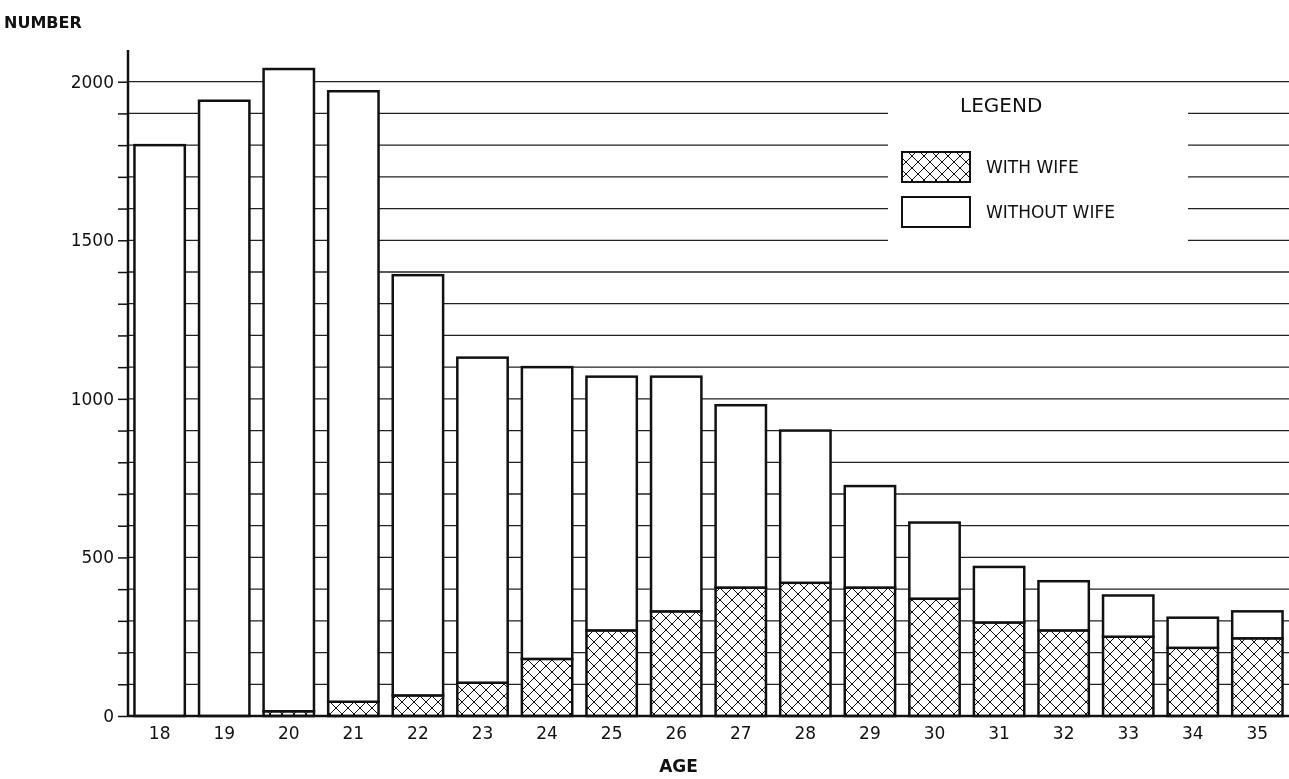  What do you see at coordinates (1192, 733) in the screenshot?
I see `x-tick-label: 34` at bounding box center [1192, 733].